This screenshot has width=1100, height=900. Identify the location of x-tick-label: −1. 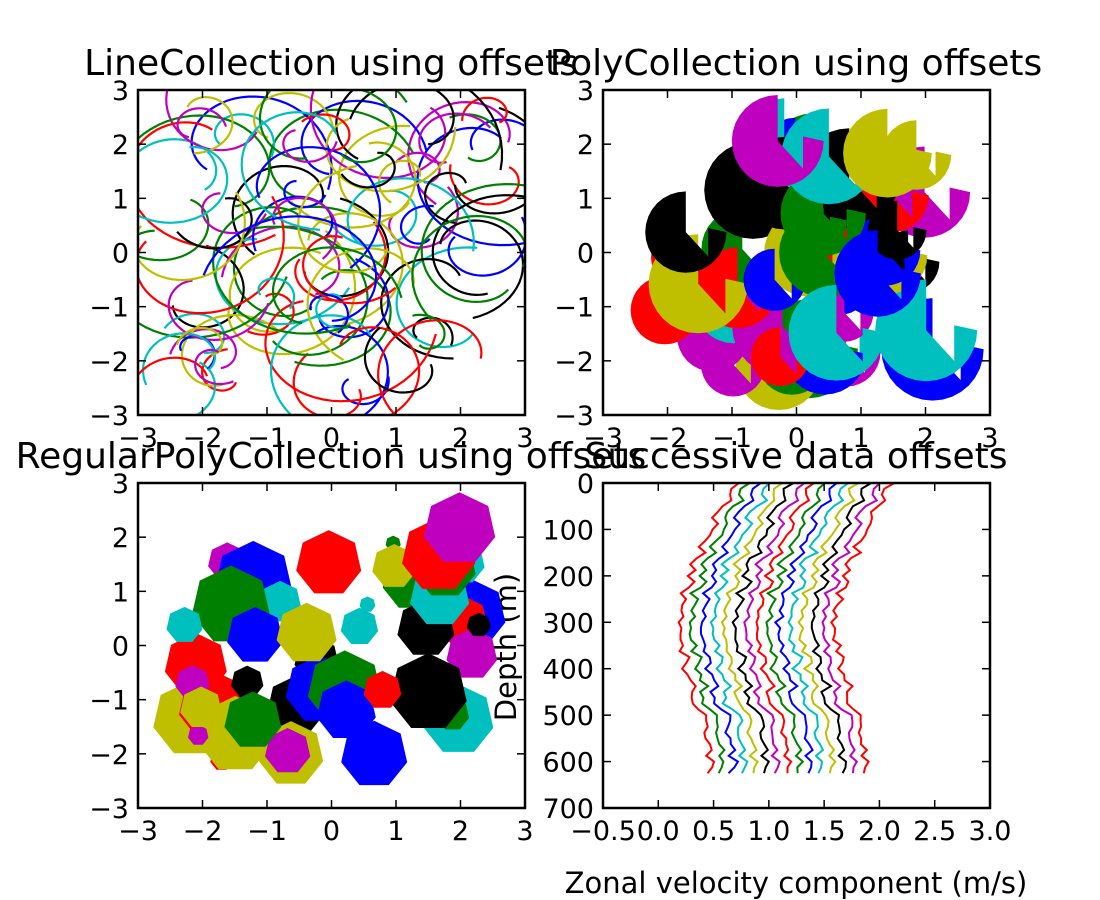
(732, 438).